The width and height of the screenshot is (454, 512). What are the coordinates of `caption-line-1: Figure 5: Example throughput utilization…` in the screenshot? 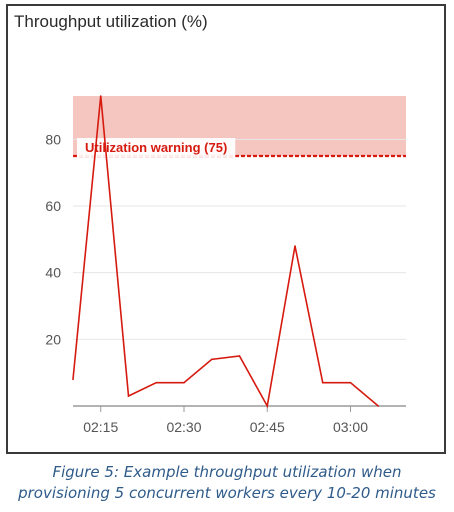 It's located at (227, 472).